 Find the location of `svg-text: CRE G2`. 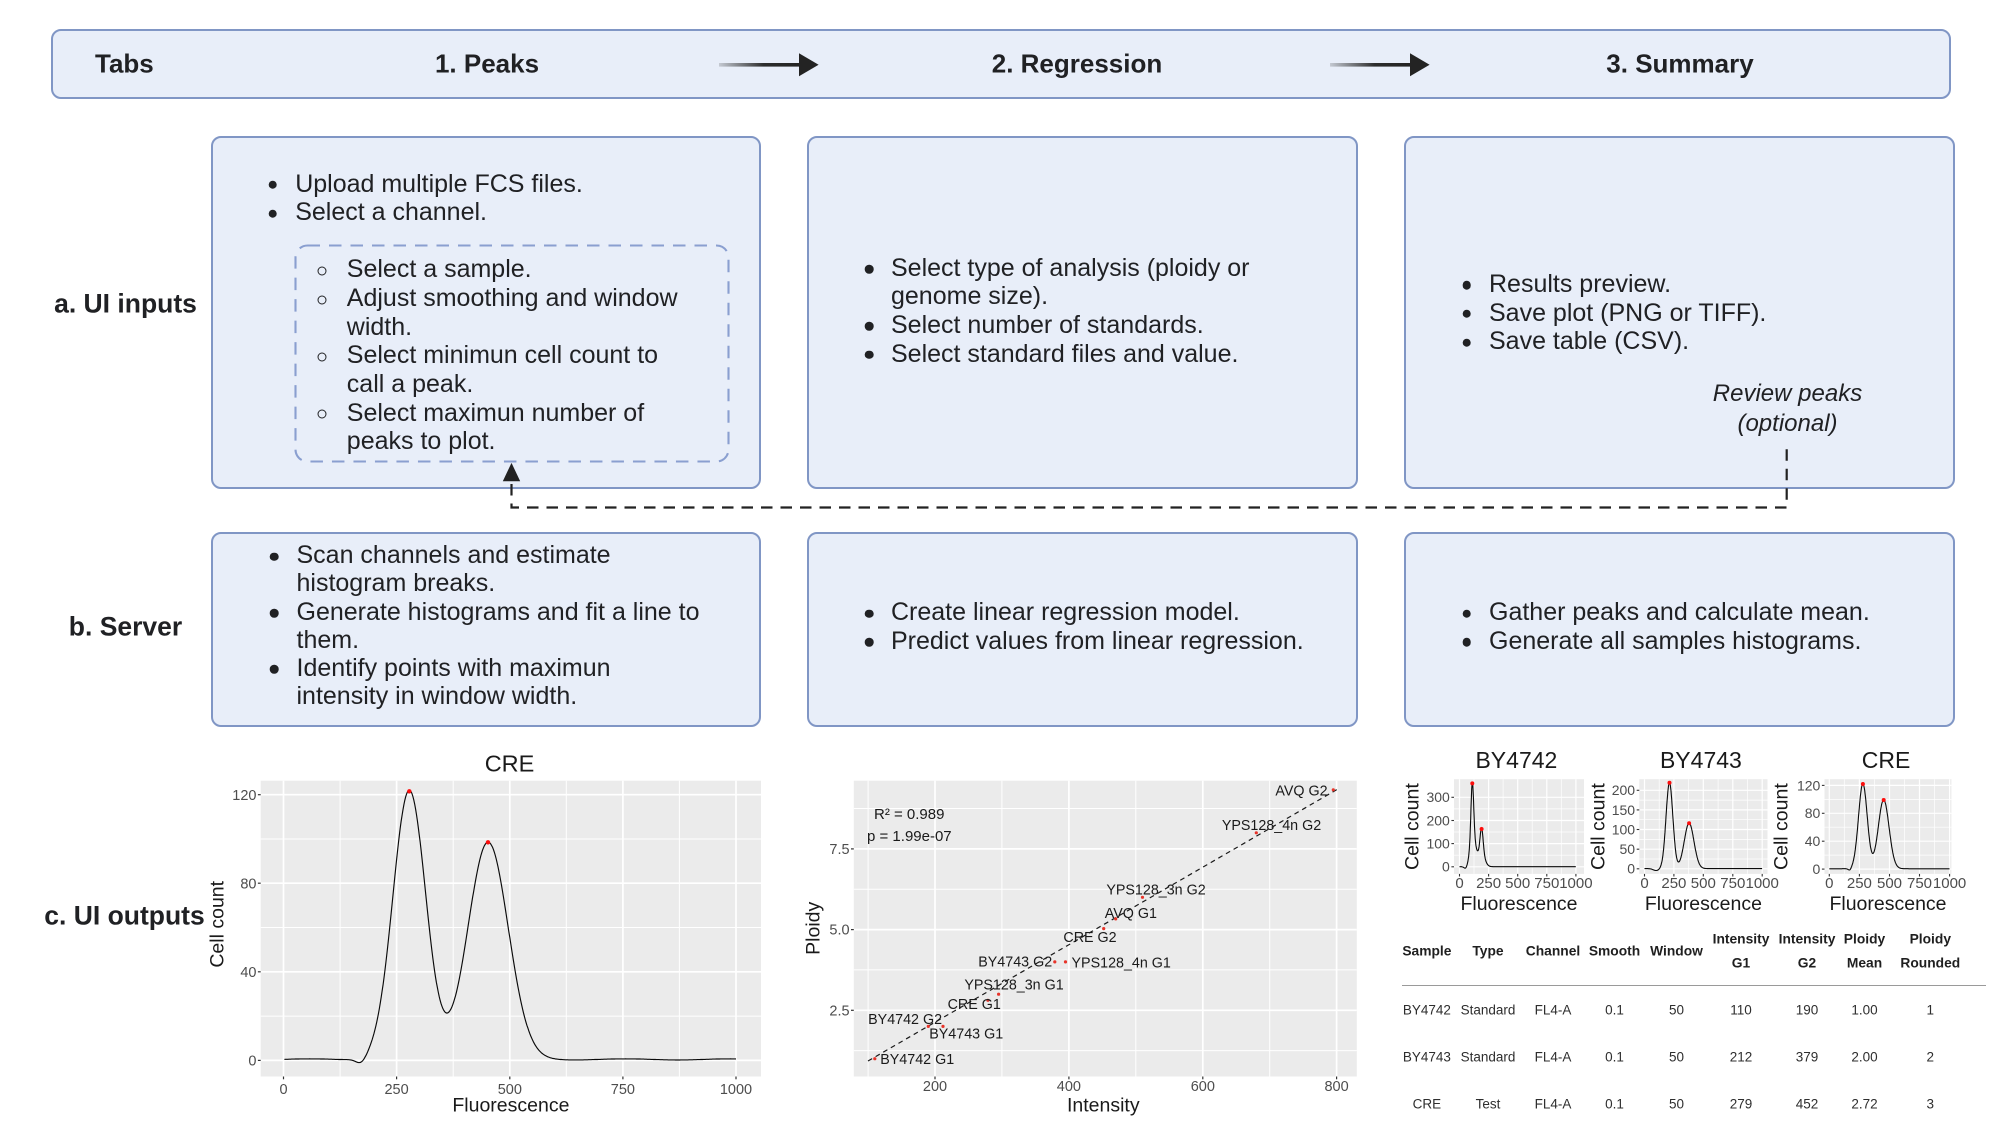

svg-text: CRE G2 is located at coordinates (1089, 938).